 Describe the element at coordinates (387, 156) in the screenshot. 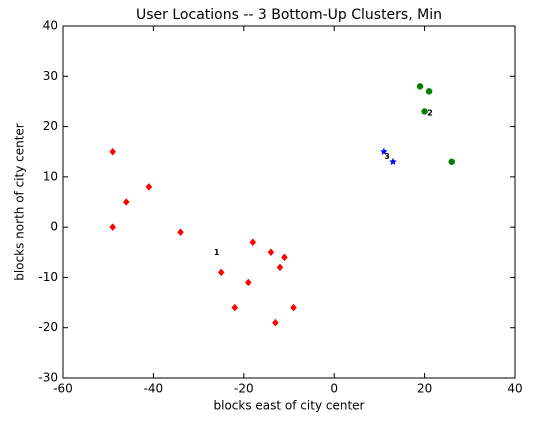

I see `cluster-label: 3` at that location.